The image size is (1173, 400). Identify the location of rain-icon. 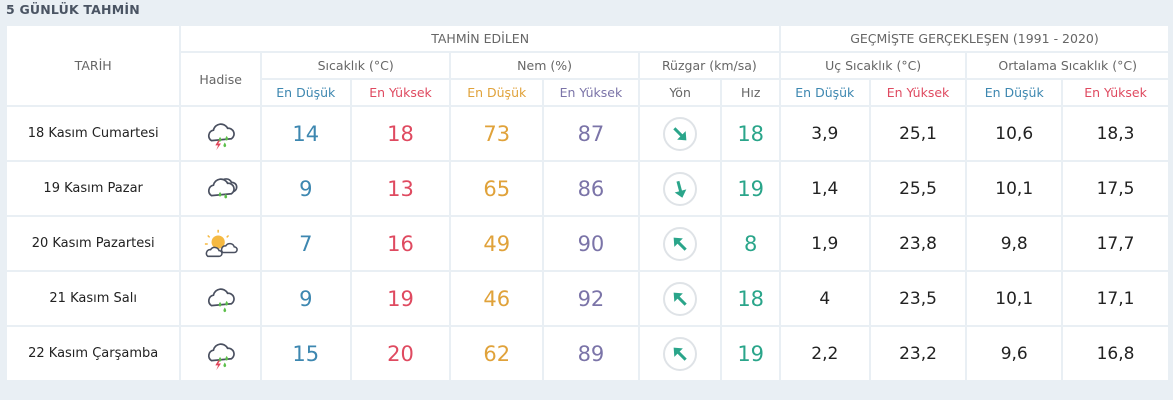
(220, 298).